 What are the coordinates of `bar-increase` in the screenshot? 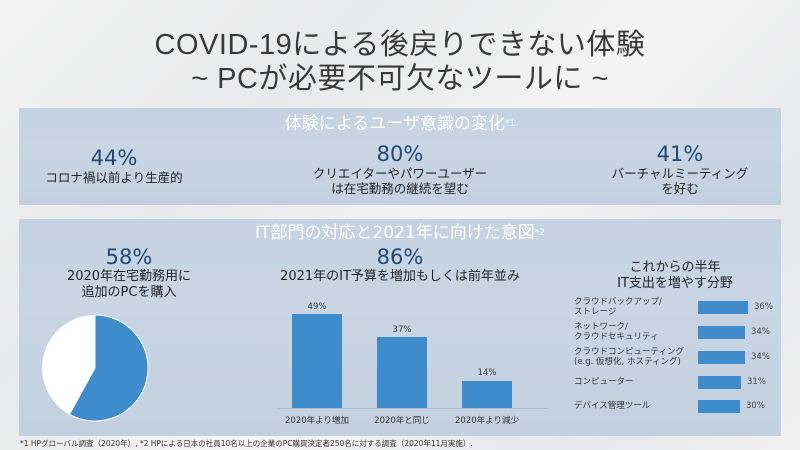 It's located at (317, 361).